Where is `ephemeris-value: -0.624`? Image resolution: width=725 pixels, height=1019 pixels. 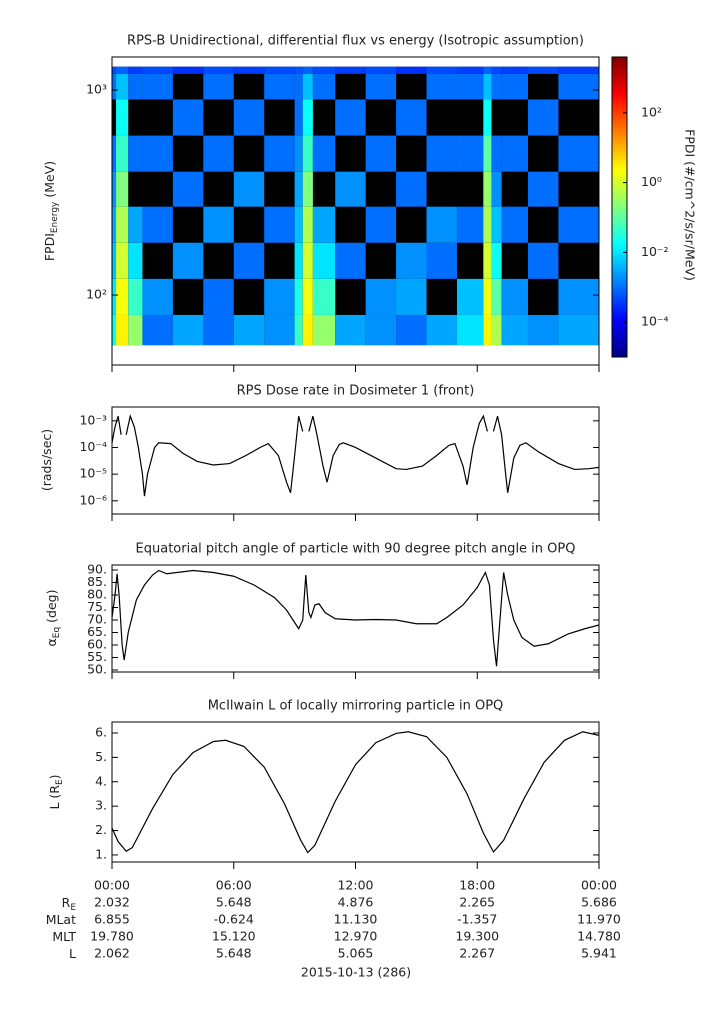
ephemeris-value: -0.624 is located at coordinates (234, 919).